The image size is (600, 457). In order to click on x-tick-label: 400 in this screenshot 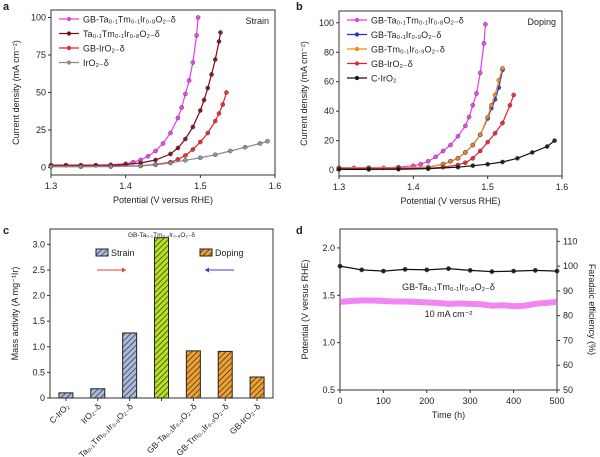, I will do `click(513, 401)`.